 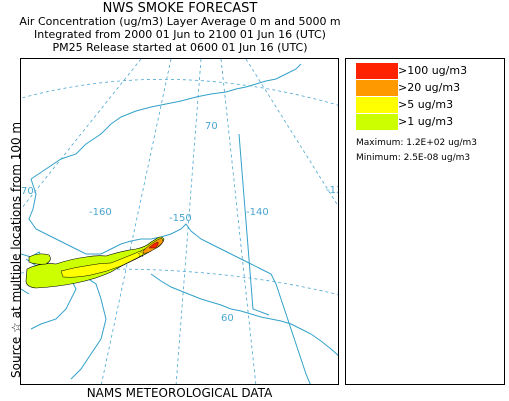 What do you see at coordinates (426, 121) in the screenshot?
I see `legend-label-gt1: >1 ug/m3` at bounding box center [426, 121].